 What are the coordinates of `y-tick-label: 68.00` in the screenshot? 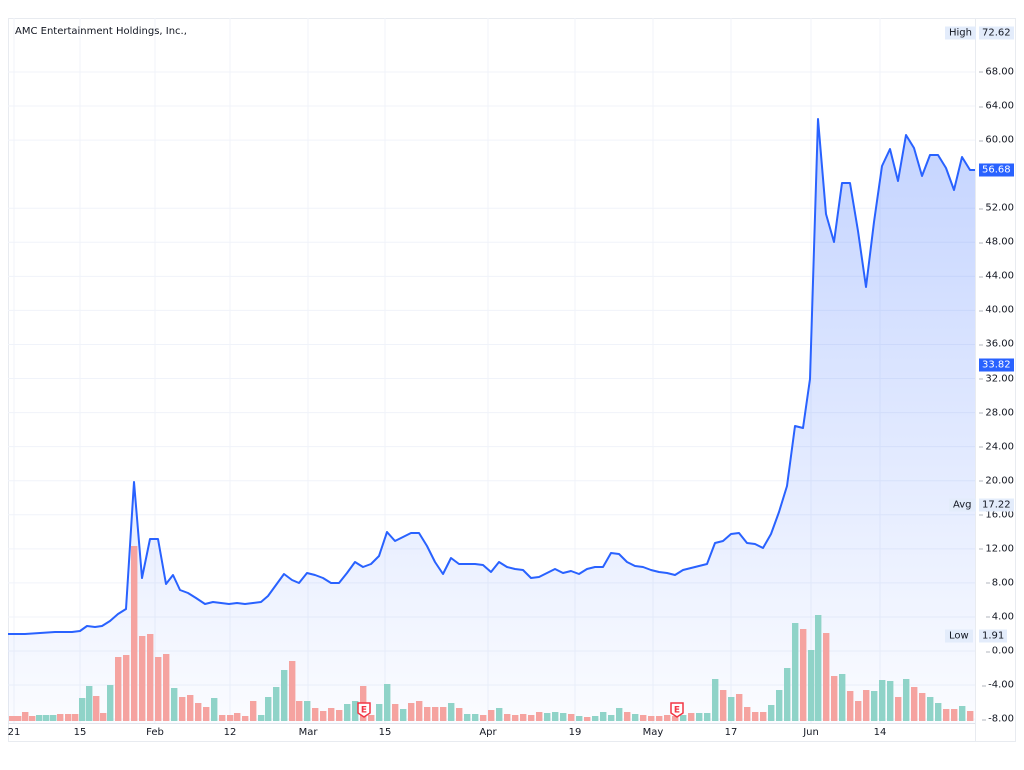 It's located at (996, 72).